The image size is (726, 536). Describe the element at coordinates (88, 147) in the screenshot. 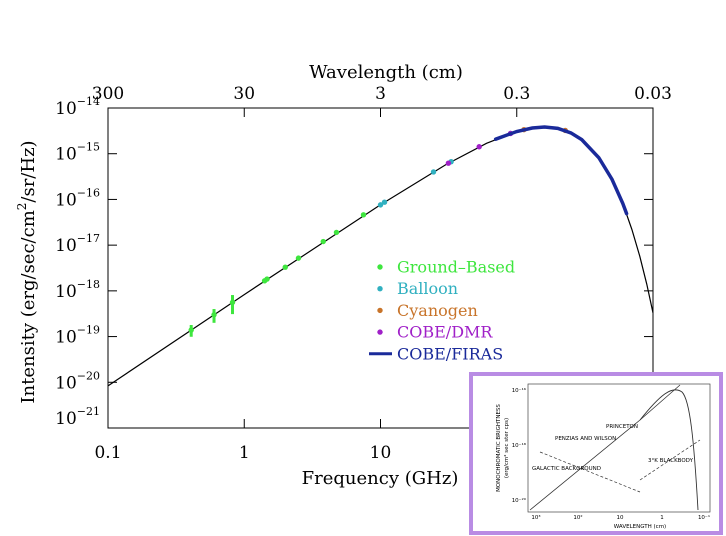

I see `y-tick-exponent: −15` at that location.